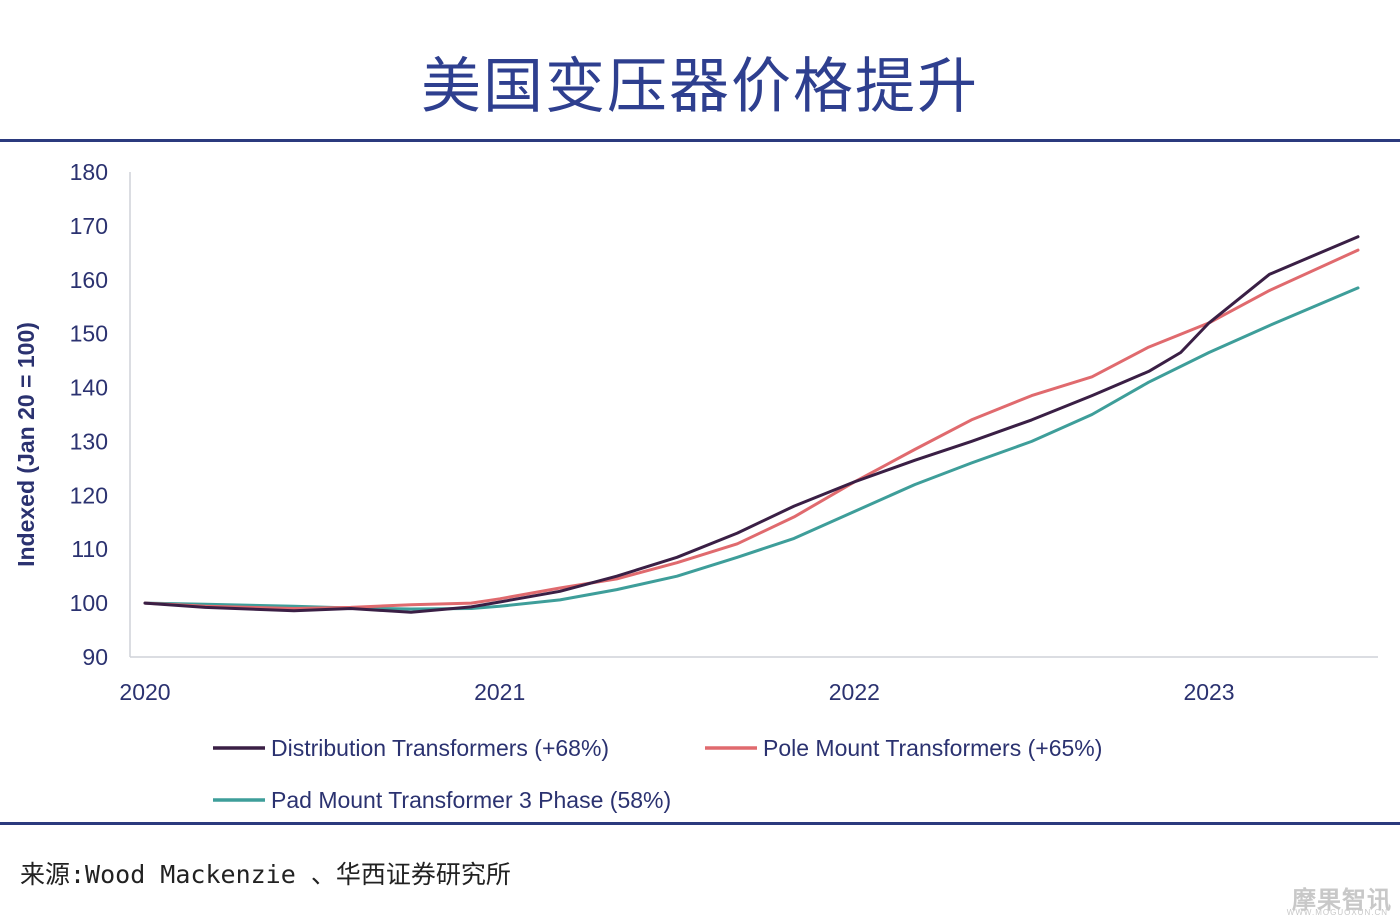  What do you see at coordinates (89, 280) in the screenshot?
I see `y-tick-label: 160` at bounding box center [89, 280].